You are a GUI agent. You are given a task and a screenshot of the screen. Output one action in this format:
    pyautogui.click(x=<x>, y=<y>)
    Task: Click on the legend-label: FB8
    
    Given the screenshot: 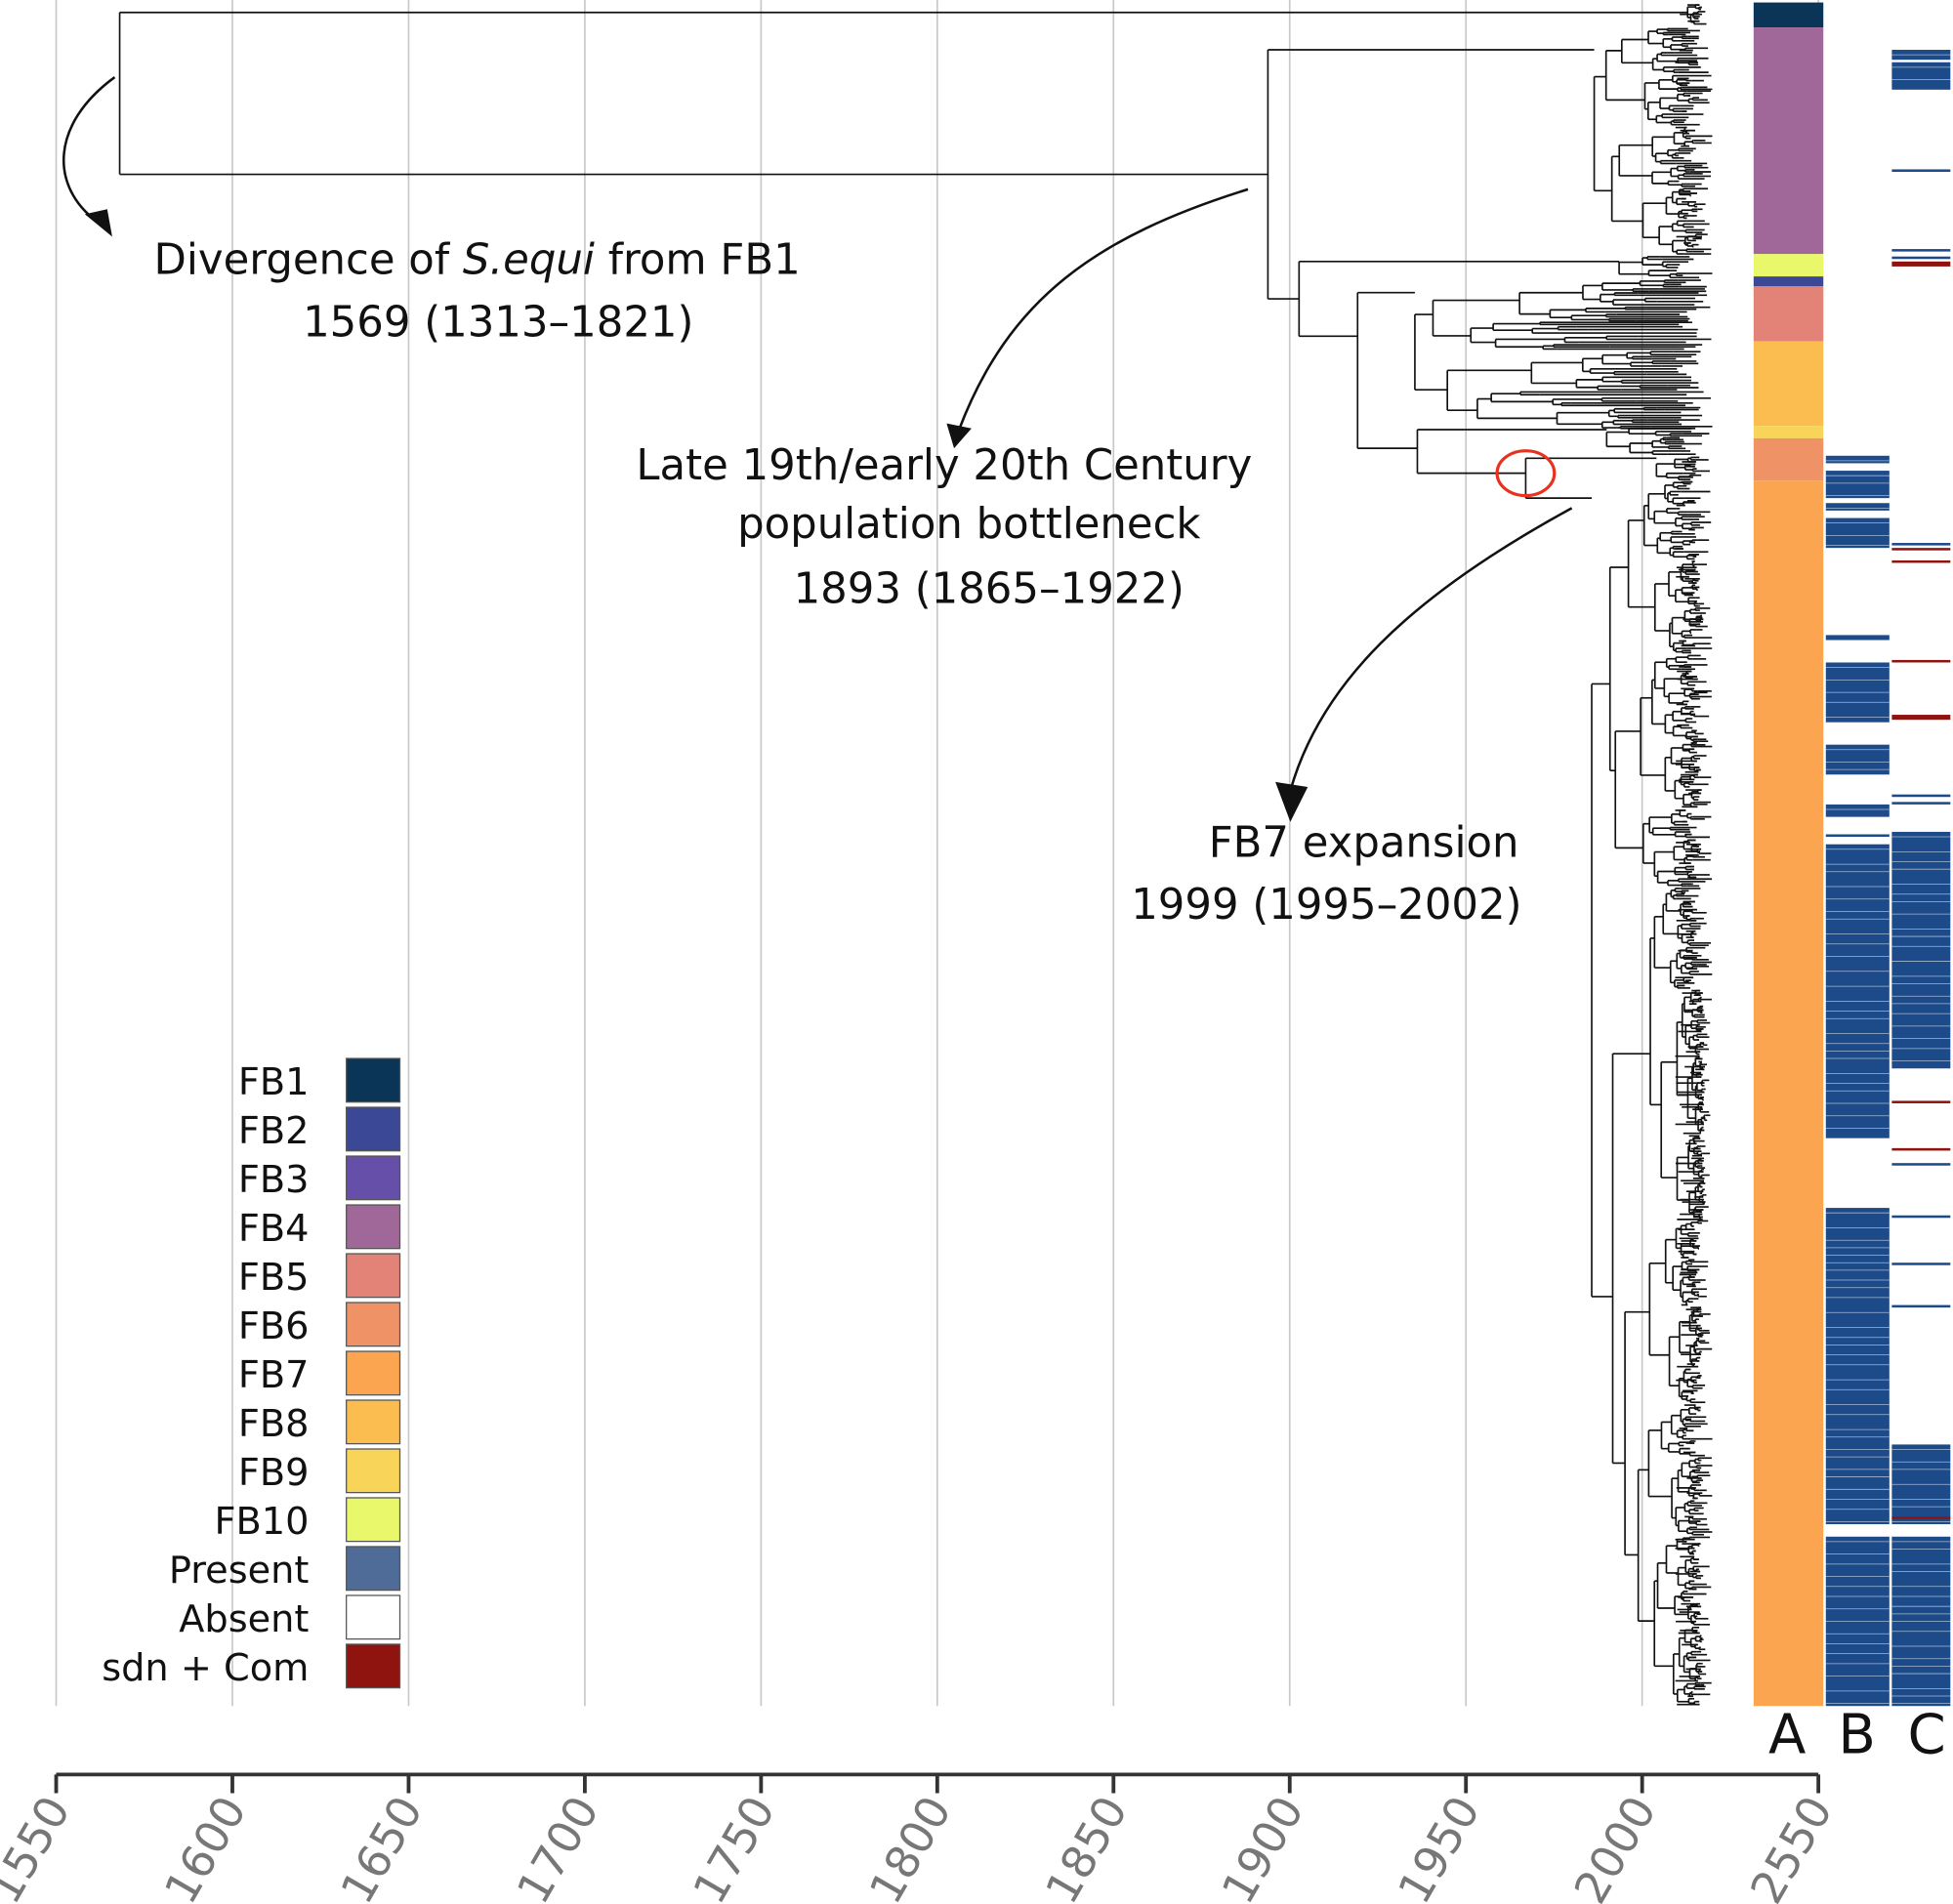 What is the action you would take?
    pyautogui.click(x=274, y=1424)
    